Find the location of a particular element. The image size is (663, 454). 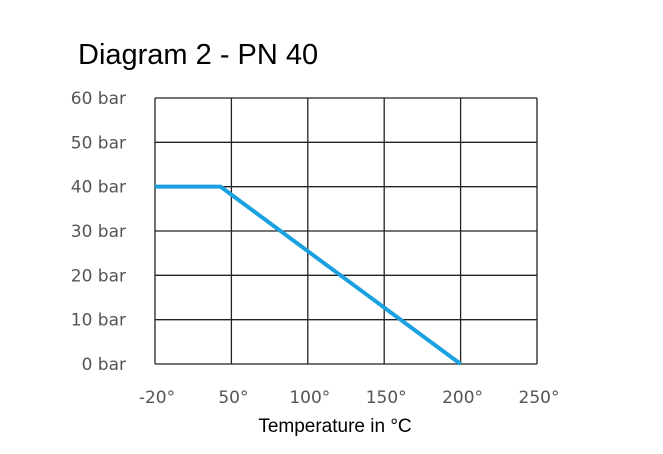

y-tick-label: 40 bar is located at coordinates (98, 188).